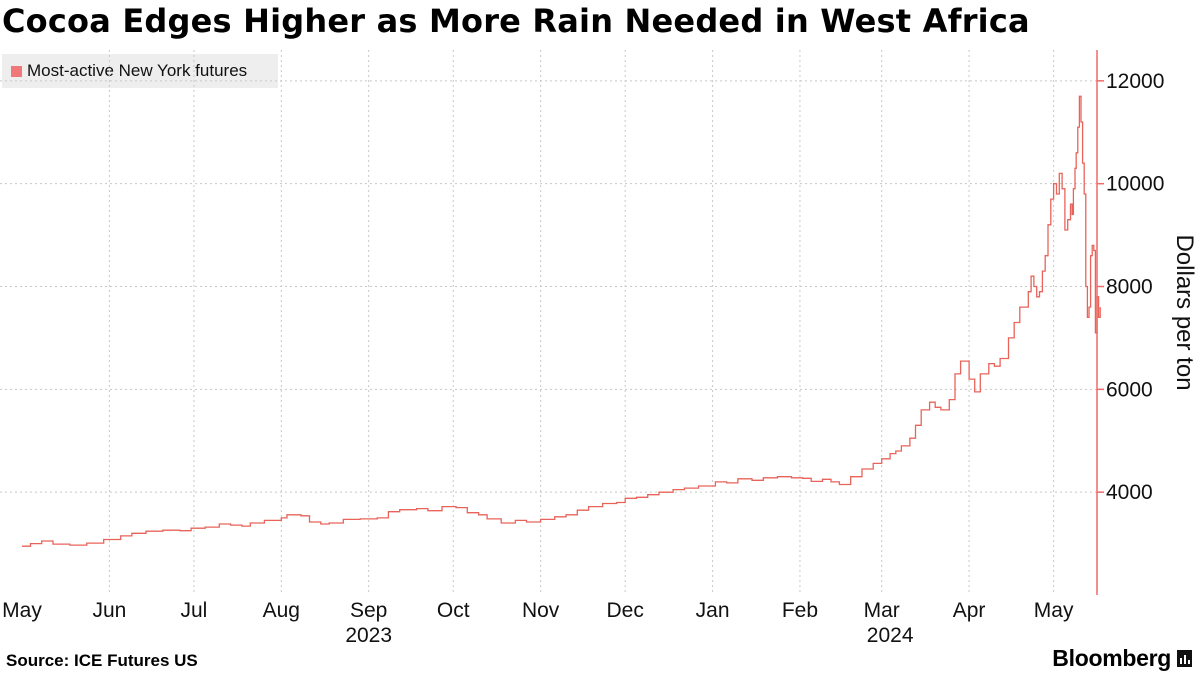 This screenshot has height=675, width=1200. I want to click on legend-label: Most-active New York futures, so click(137, 70).